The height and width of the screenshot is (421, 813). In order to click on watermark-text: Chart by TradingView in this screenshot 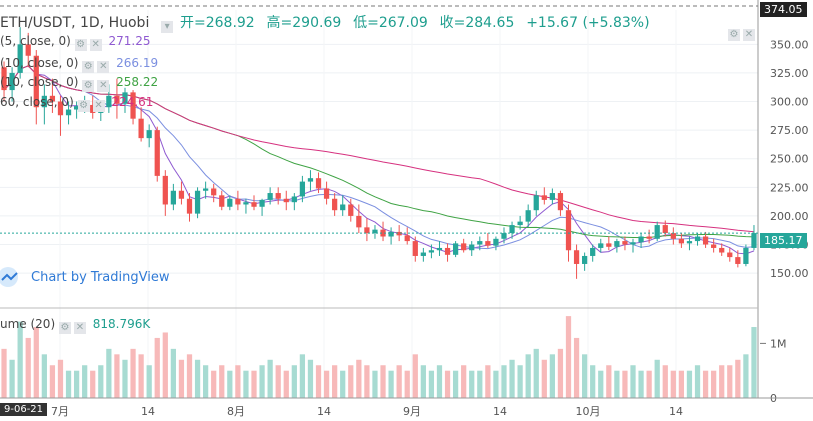, I will do `click(100, 277)`.